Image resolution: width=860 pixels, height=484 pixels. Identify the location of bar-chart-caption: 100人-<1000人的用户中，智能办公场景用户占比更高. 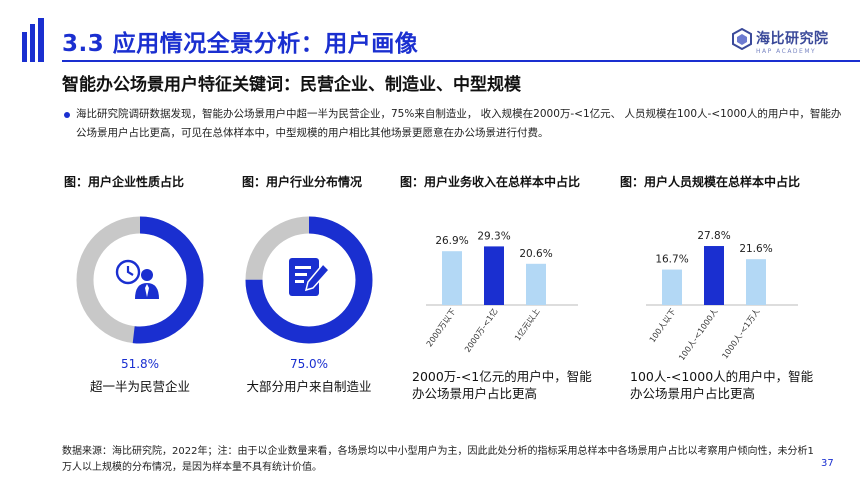
(722, 385).